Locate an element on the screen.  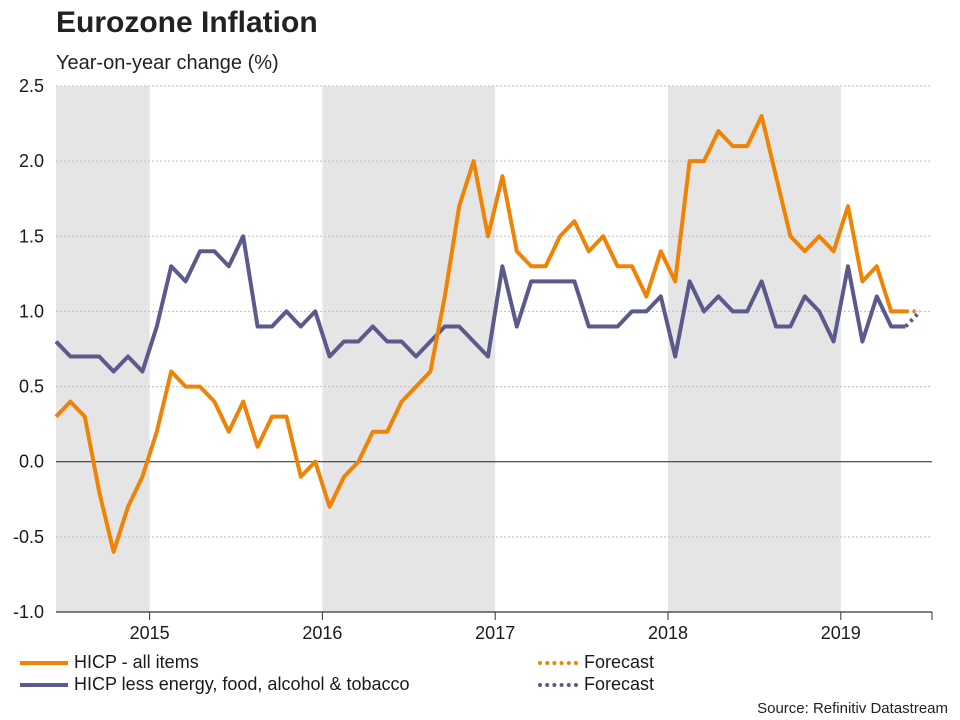
shaded-band-2018 is located at coordinates (754, 349).